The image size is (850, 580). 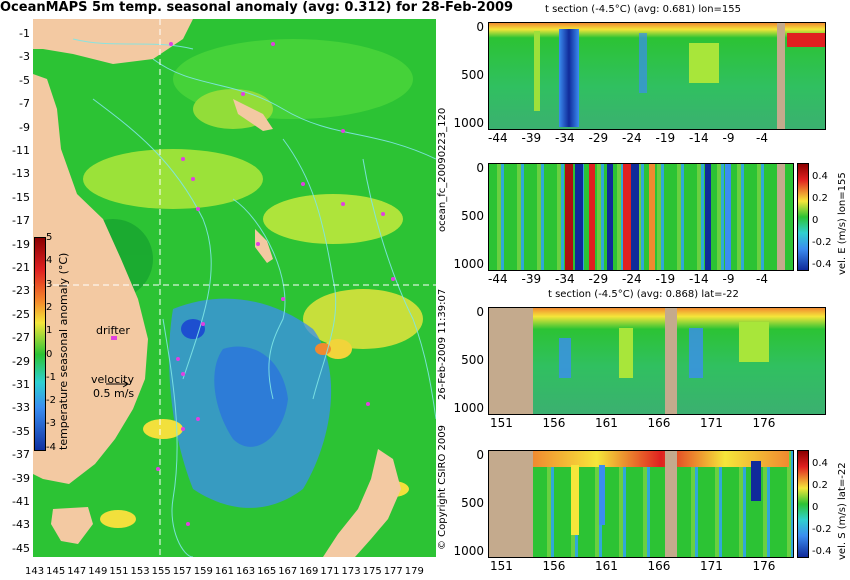 What do you see at coordinates (531, 138) in the screenshot?
I see `panel-1-x-tick-label: -39` at bounding box center [531, 138].